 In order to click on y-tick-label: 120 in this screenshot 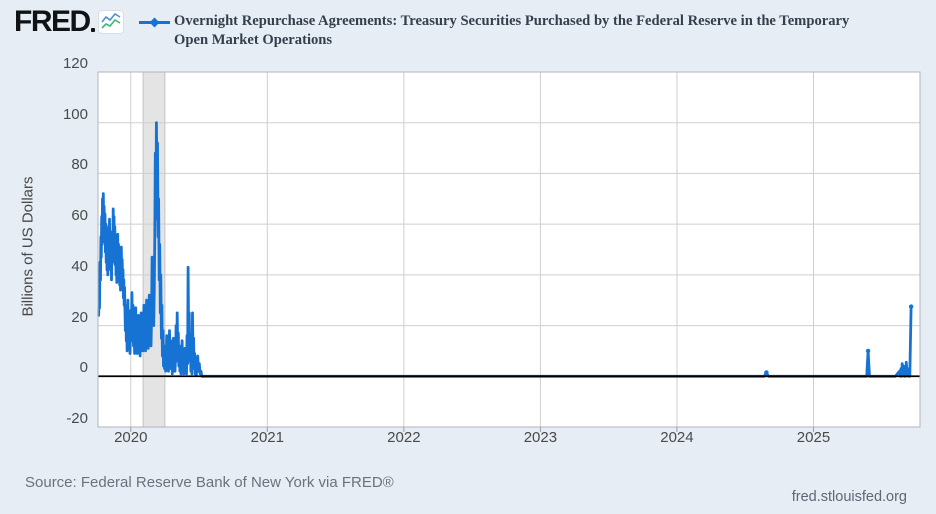, I will do `click(75, 63)`.